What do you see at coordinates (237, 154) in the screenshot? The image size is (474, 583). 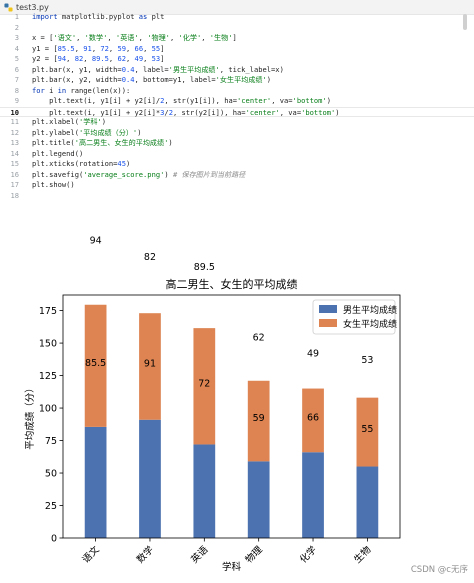 I see `code-line: 14 plt.legend()` at bounding box center [237, 154].